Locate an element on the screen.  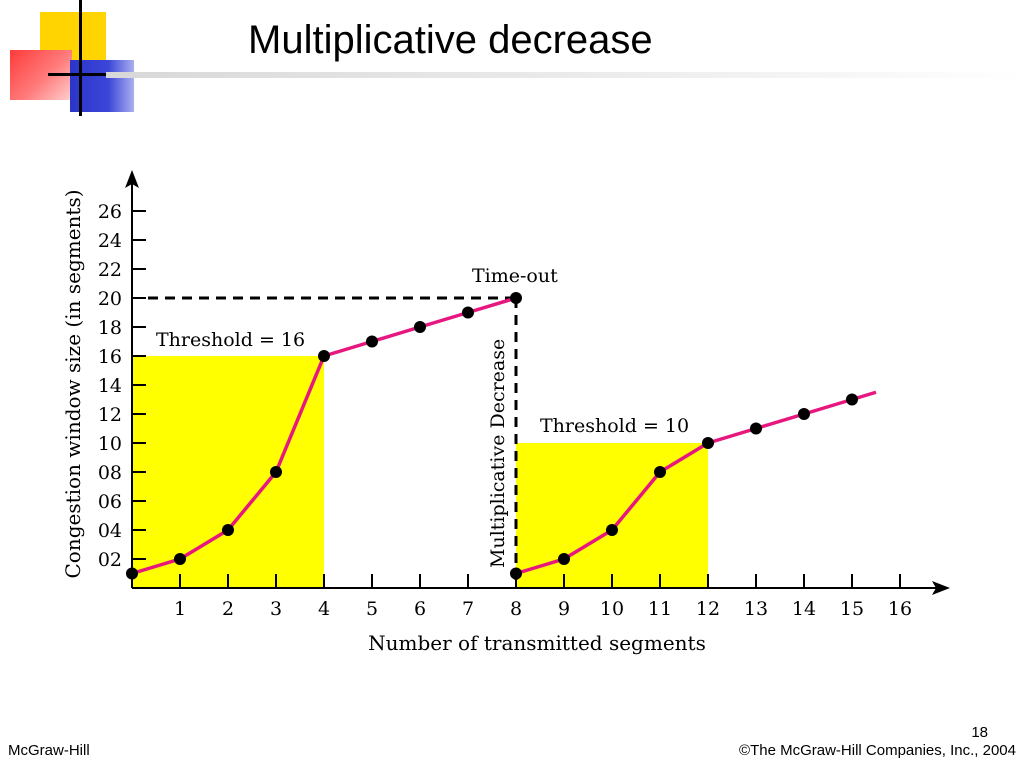
footer-copyright: ©The McGraw-Hill Companies, Inc., 2004 is located at coordinates (877, 750).